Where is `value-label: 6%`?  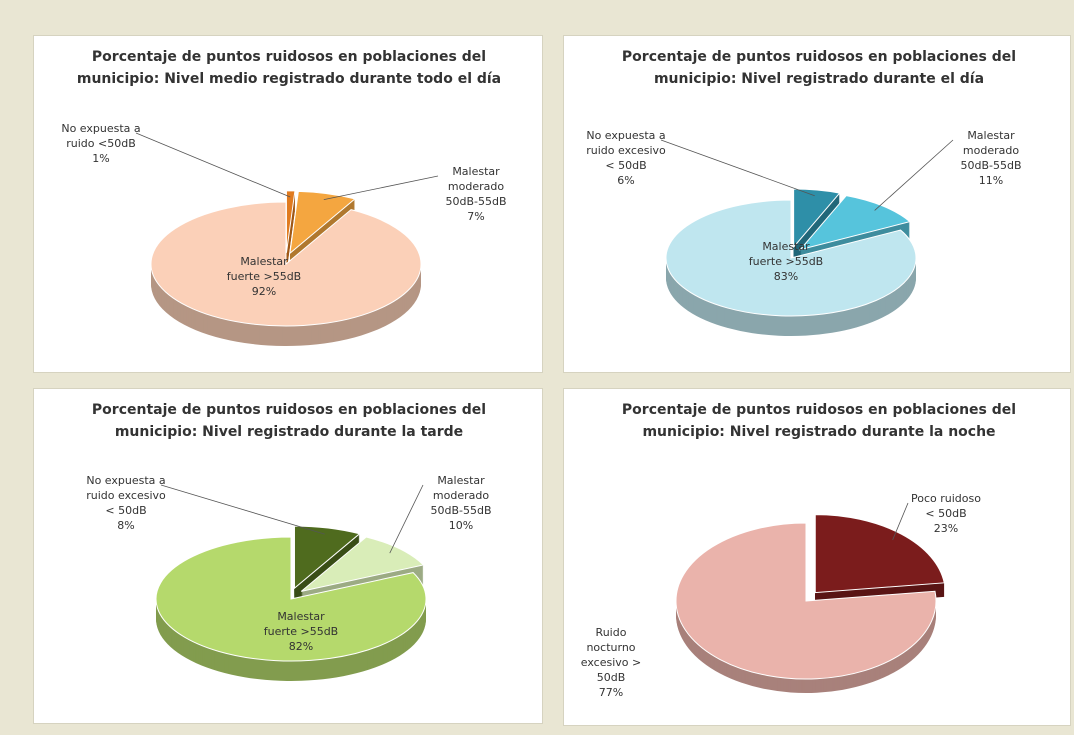
value-label: 6% is located at coordinates (626, 180).